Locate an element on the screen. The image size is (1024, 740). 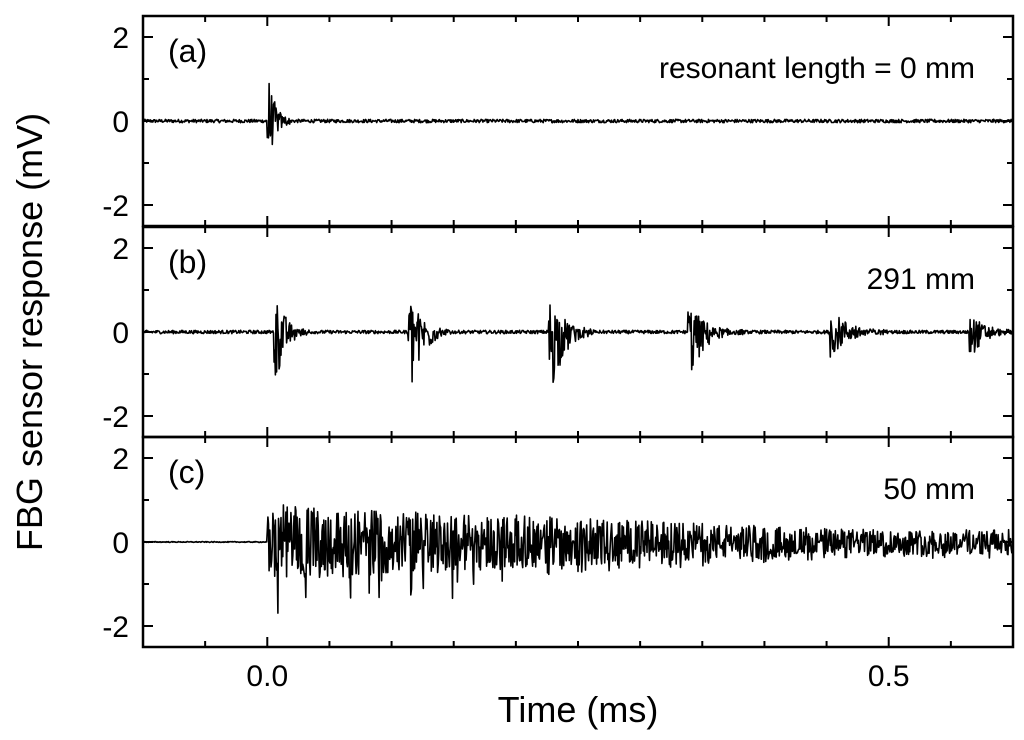
panel-label: (c) is located at coordinates (186, 472).